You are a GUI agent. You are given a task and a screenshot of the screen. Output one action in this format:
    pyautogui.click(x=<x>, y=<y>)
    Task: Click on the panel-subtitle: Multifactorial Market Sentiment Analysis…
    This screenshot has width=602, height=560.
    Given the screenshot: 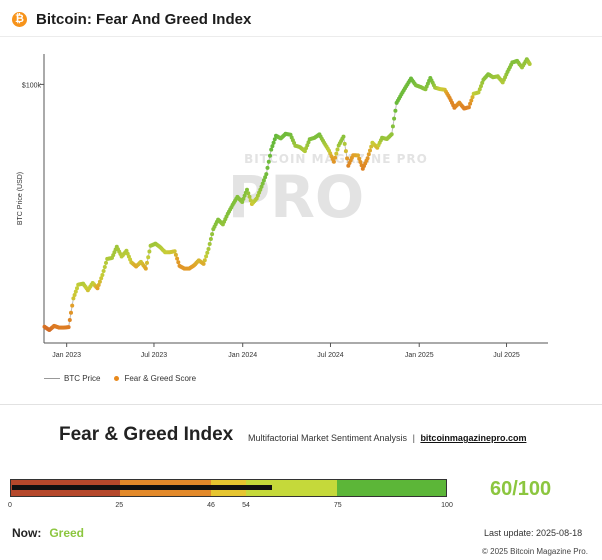 What is the action you would take?
    pyautogui.click(x=387, y=438)
    